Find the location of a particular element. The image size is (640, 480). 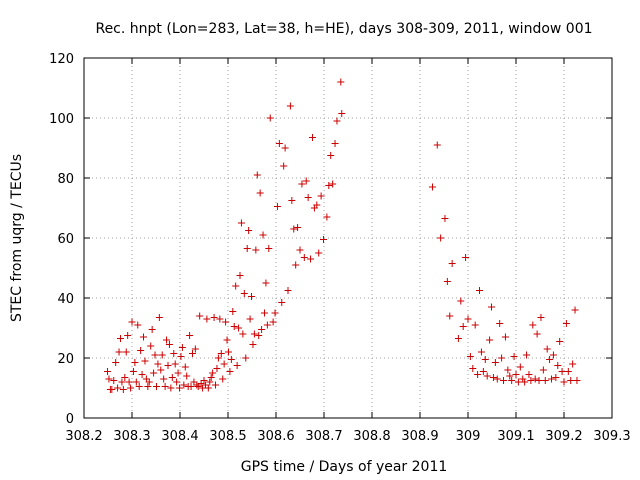

y-tick-label: 40 is located at coordinates (65, 299).